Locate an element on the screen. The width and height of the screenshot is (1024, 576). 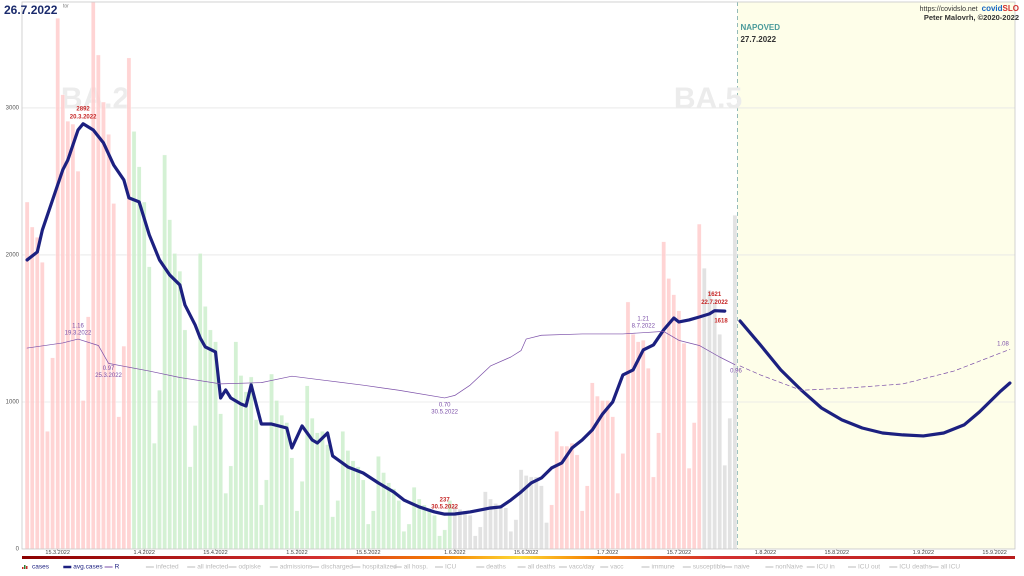
legend-item: odpiske is located at coordinates (245, 567).